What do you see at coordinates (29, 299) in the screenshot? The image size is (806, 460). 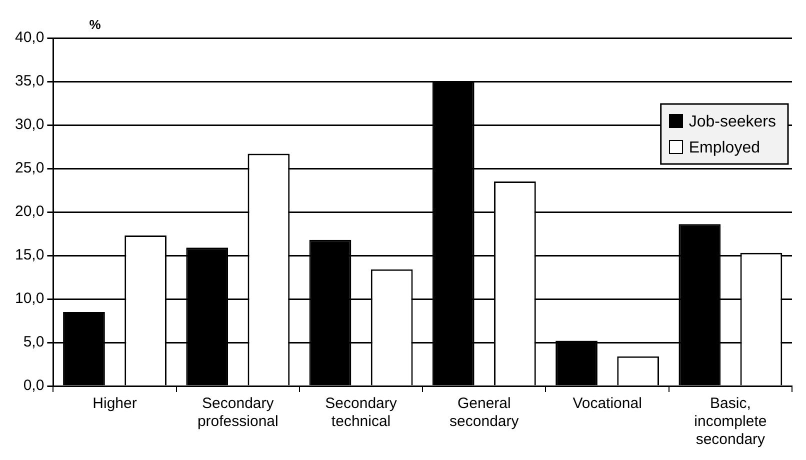 I see `y-tick-label: 10,0` at bounding box center [29, 299].